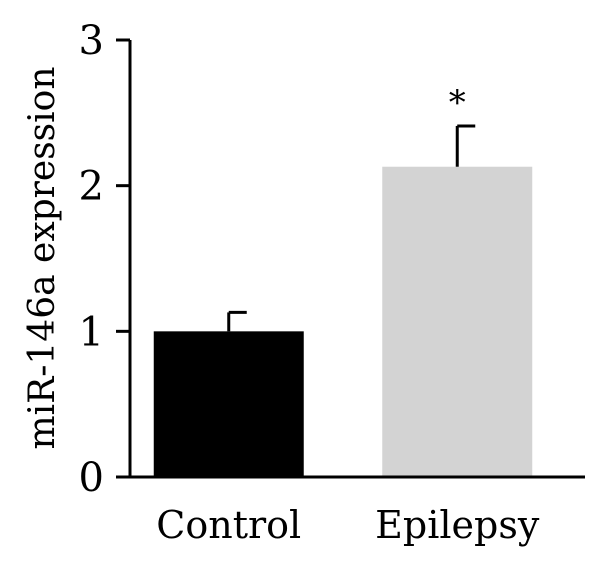 Image resolution: width=600 pixels, height=572 pixels. What do you see at coordinates (228, 525) in the screenshot?
I see `x-tick-label: Control` at bounding box center [228, 525].